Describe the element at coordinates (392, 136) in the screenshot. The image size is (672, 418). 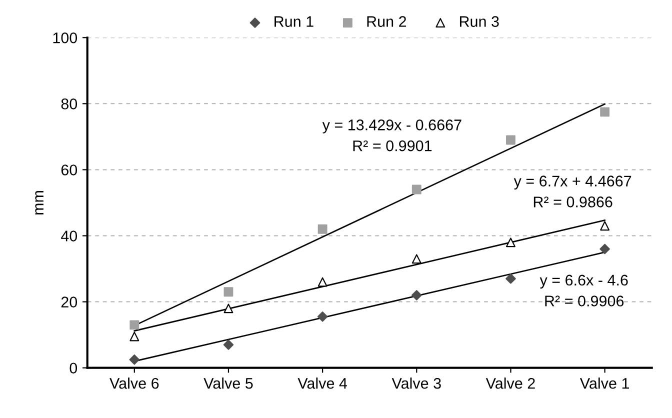
I see `annotation: y = 13.429x - 0.6667 R² = 0.9901` at that location.